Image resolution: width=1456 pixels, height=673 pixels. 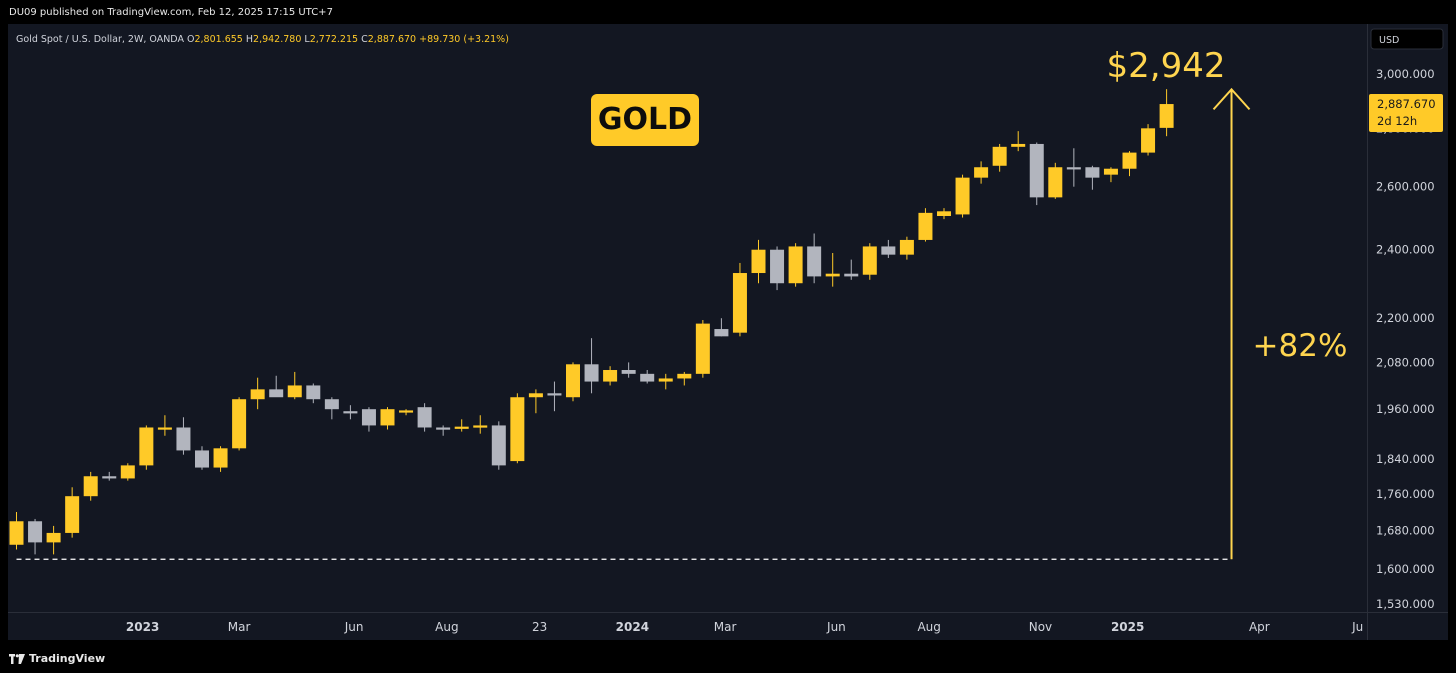 I want to click on y-tick-label: 1,600.000, so click(x=1405, y=569).